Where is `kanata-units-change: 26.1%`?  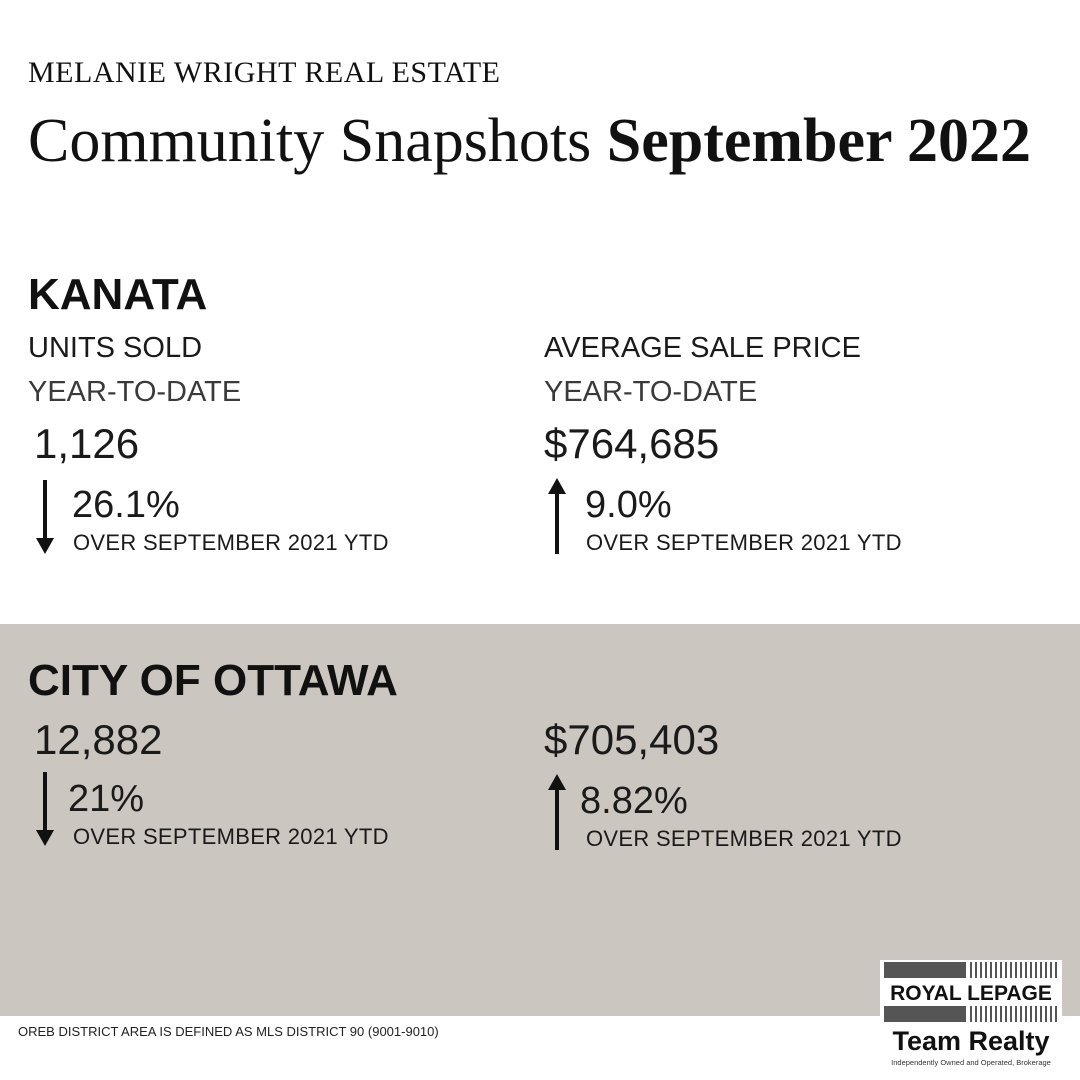 kanata-units-change: 26.1% is located at coordinates (126, 505).